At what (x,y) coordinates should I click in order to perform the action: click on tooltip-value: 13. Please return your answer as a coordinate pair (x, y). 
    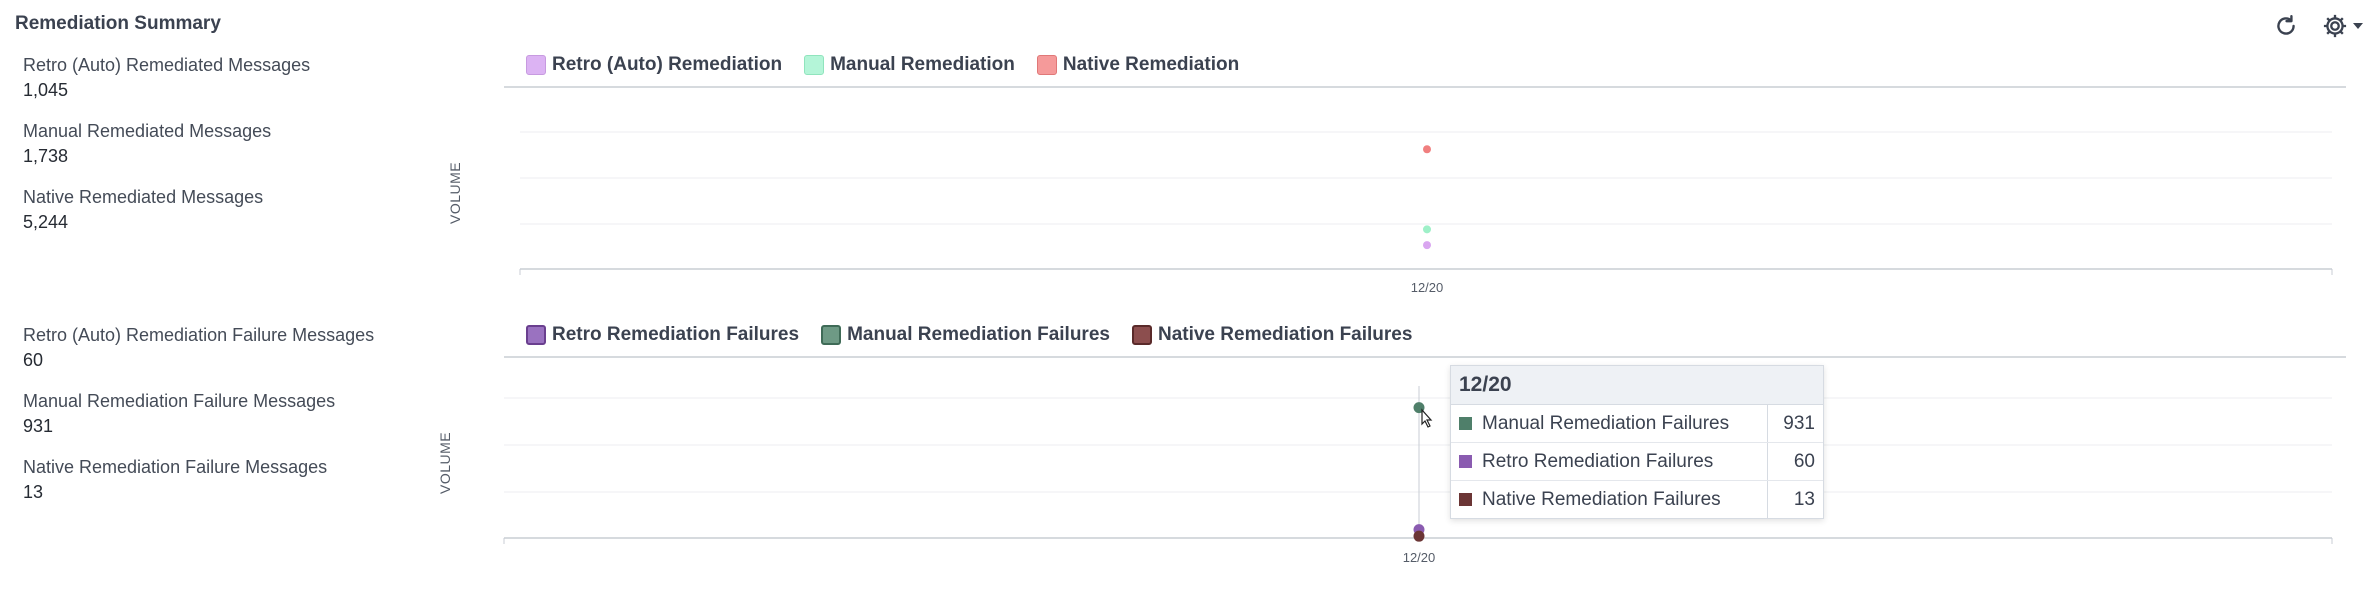
    Looking at the image, I should click on (1804, 499).